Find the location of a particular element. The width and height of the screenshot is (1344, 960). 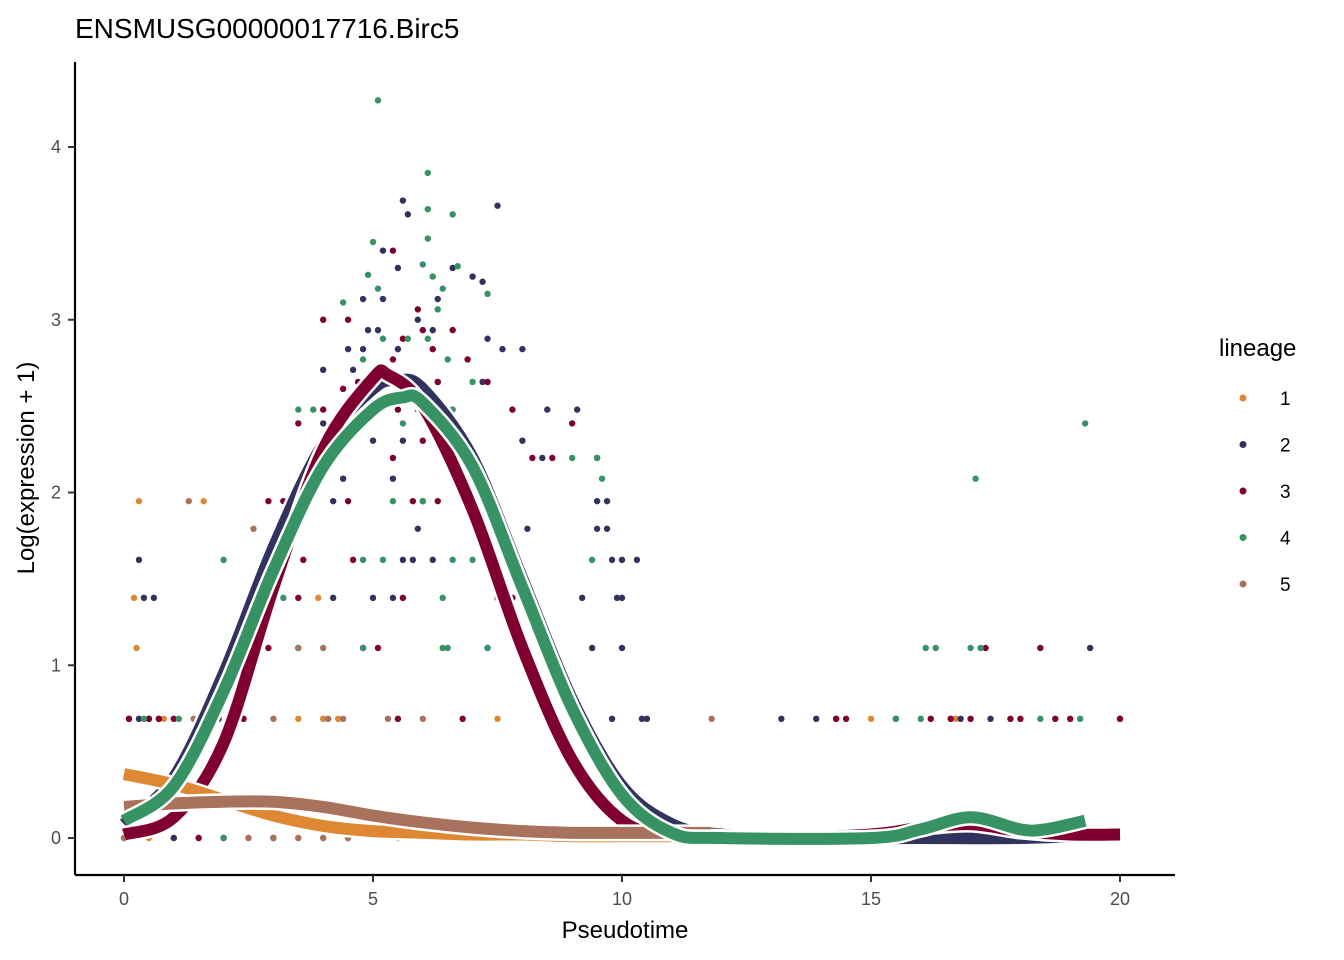

legend: lineage 1 2 3 4 5 is located at coordinates (1257, 465).